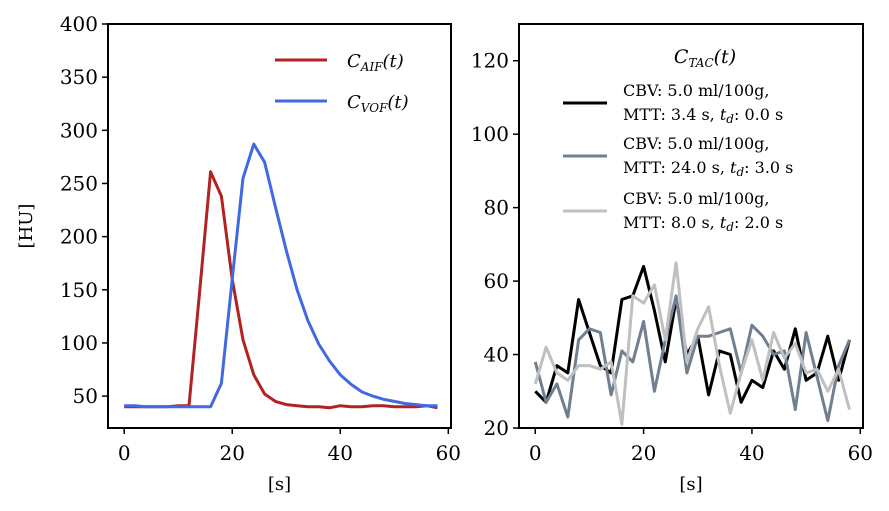 Image resolution: width=889 pixels, height=511 pixels. I want to click on y-tick-label: 50, so click(85, 396).